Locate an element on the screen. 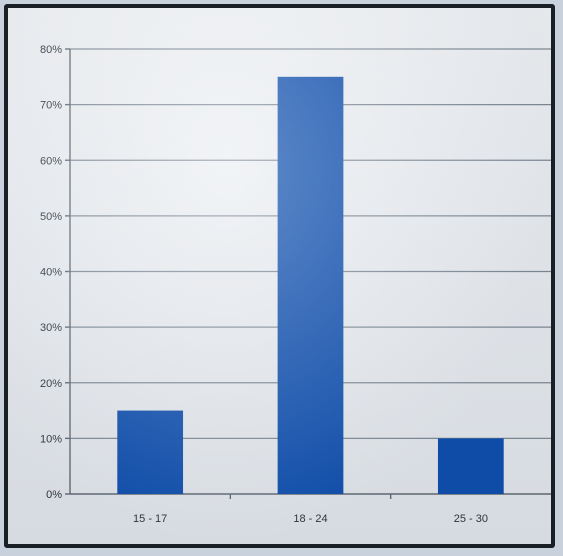  y-tick-label: 60% is located at coordinates (51, 161).